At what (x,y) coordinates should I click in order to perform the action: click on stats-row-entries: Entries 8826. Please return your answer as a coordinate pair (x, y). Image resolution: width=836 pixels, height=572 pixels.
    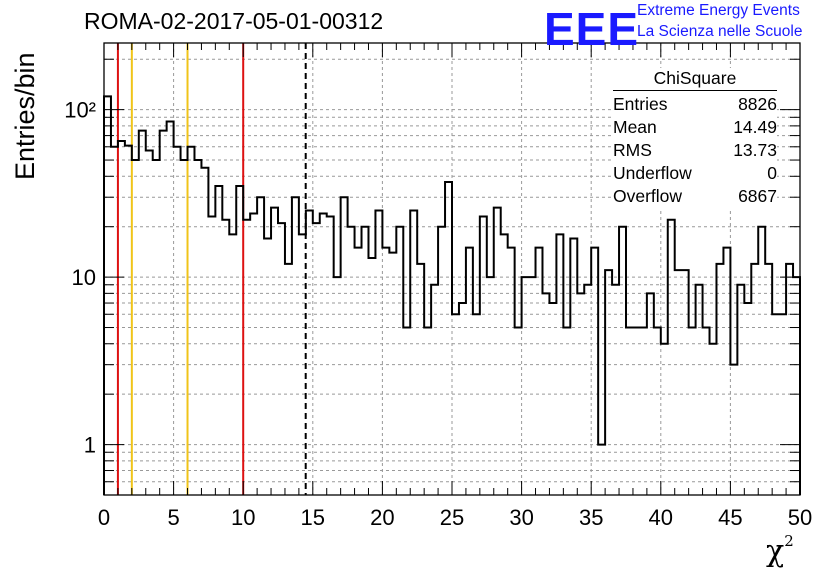
    Looking at the image, I should click on (695, 104).